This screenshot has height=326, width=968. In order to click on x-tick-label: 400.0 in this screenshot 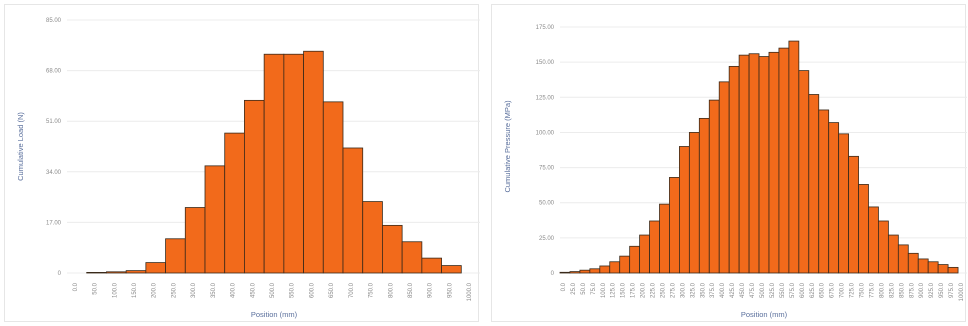, I will do `click(234, 290)`.